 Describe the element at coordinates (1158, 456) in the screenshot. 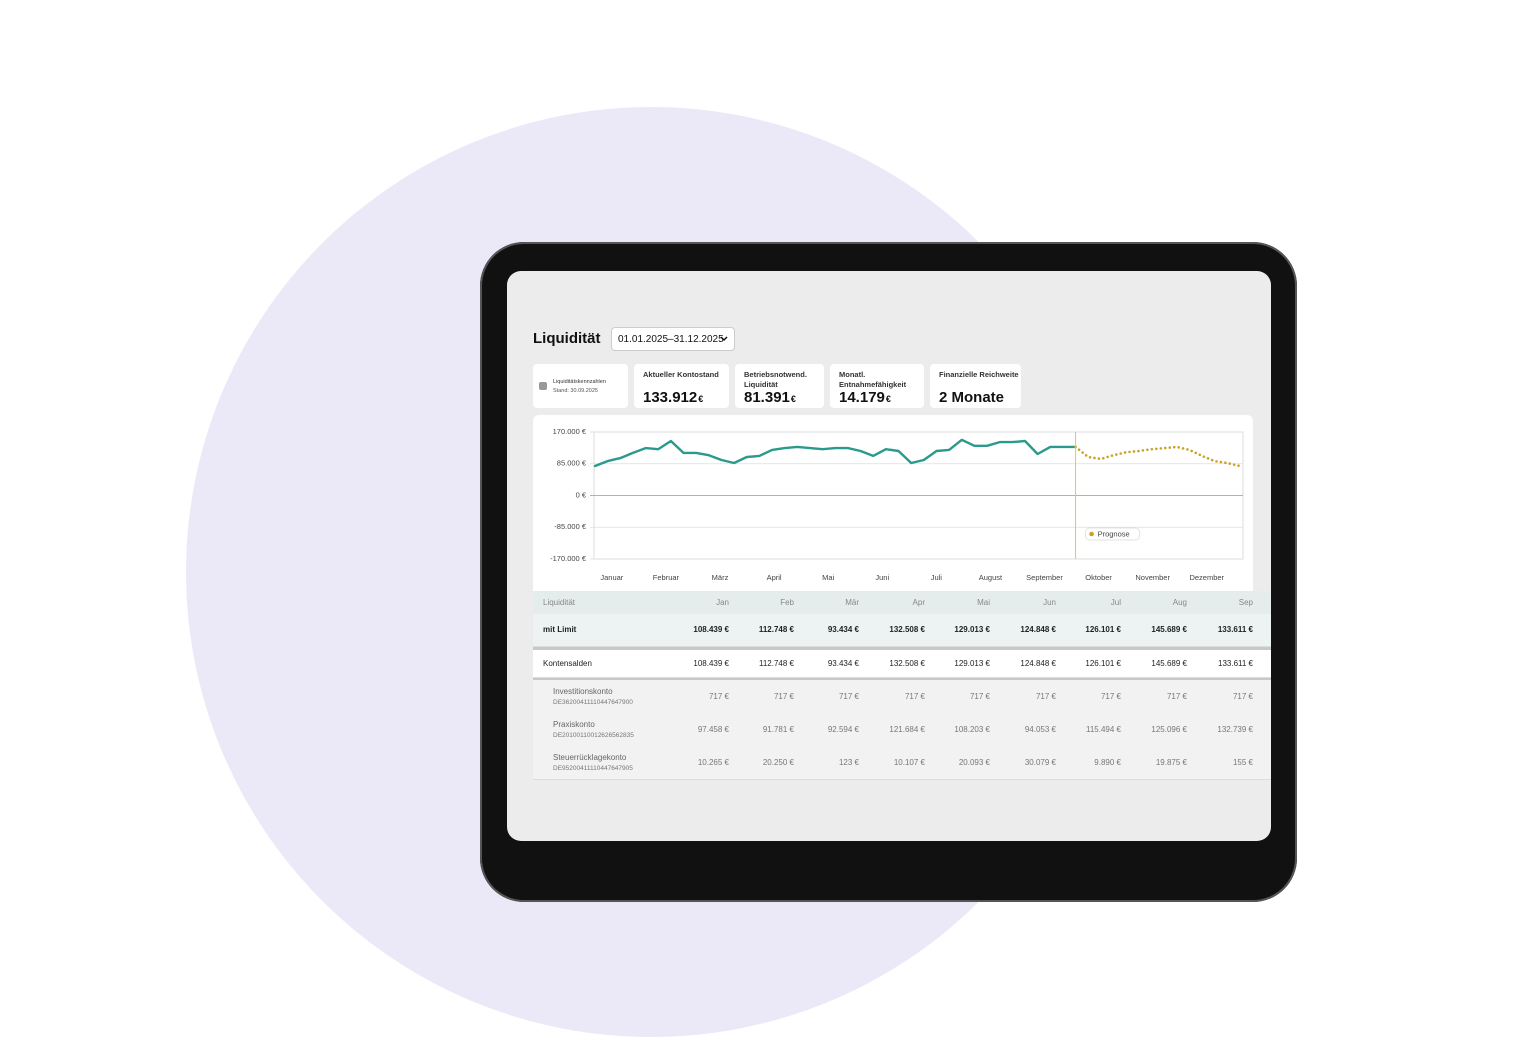

I see `forecast-line` at that location.